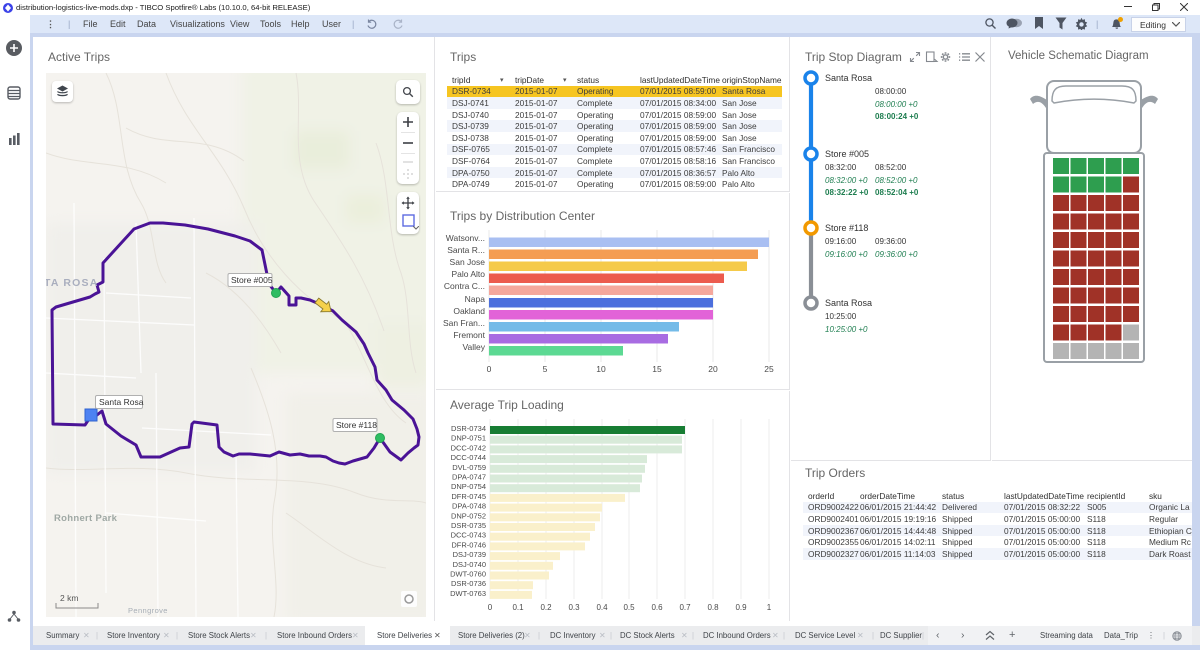 This screenshot has width=1200, height=650. What do you see at coordinates (769, 369) in the screenshot?
I see `svg-text: 25` at bounding box center [769, 369].